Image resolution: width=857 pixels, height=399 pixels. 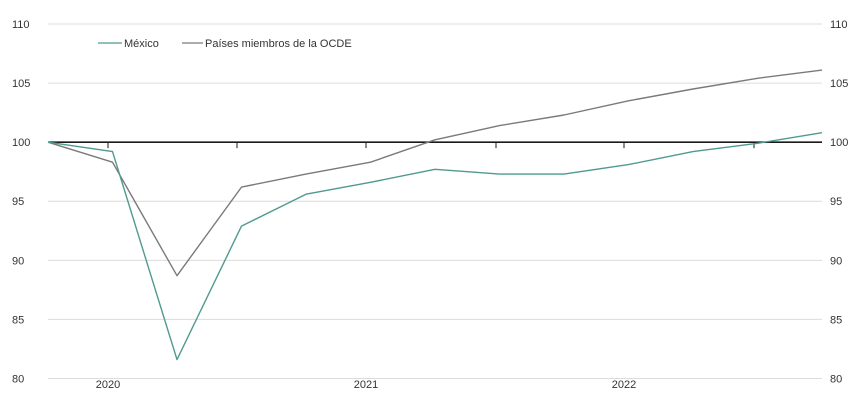 What do you see at coordinates (839, 143) in the screenshot?
I see `y-tick-label-right-100: 100` at bounding box center [839, 143].